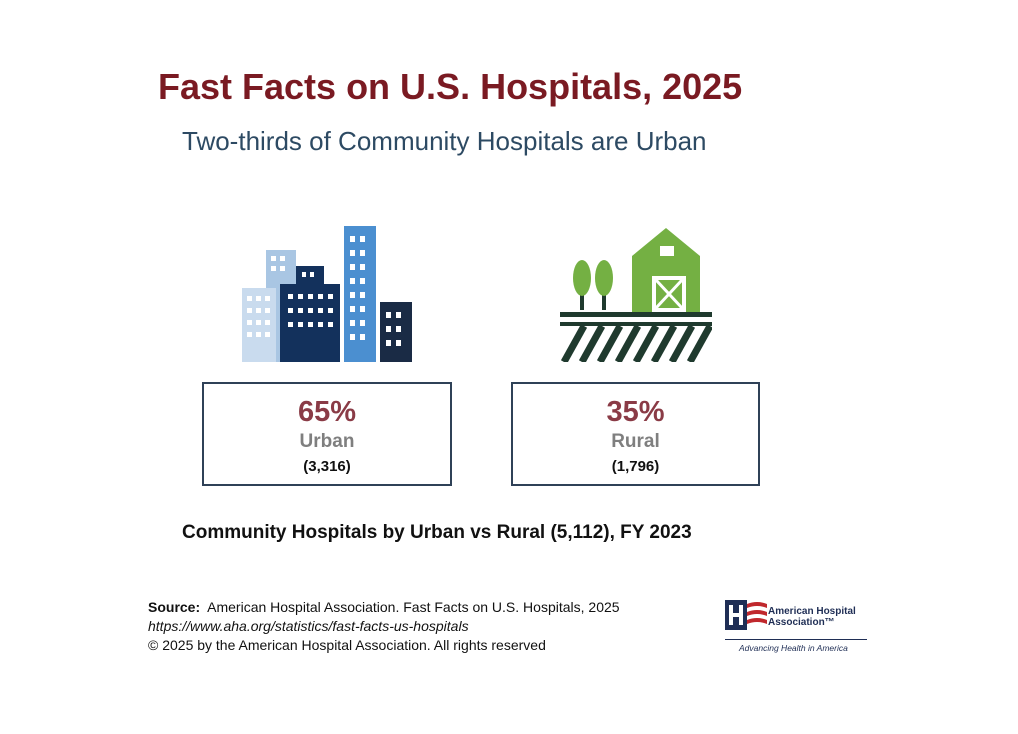 The width and height of the screenshot is (1018, 734). I want to click on rural-stat-box: 35% Rural (1,796), so click(635, 434).